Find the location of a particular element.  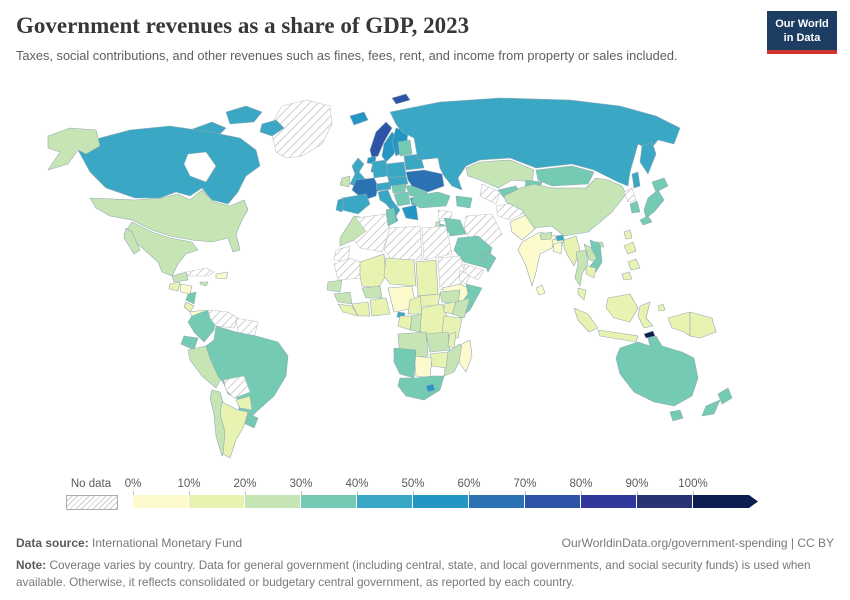

no-data-swatch is located at coordinates (92, 502).